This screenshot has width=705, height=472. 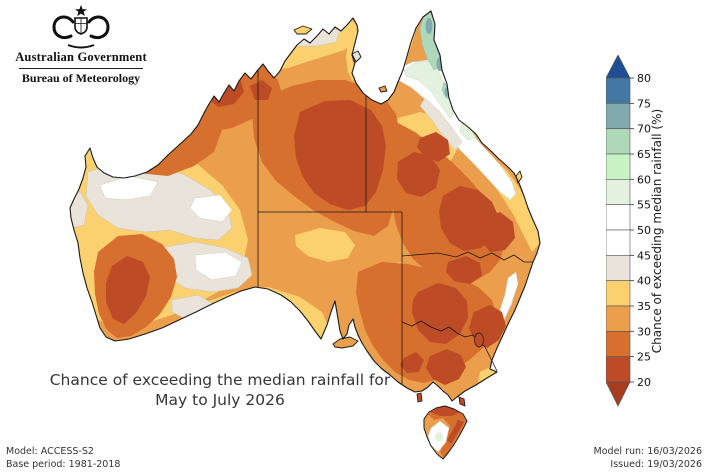 What do you see at coordinates (644, 129) in the screenshot?
I see `colorbar-tick-label: 70` at bounding box center [644, 129].